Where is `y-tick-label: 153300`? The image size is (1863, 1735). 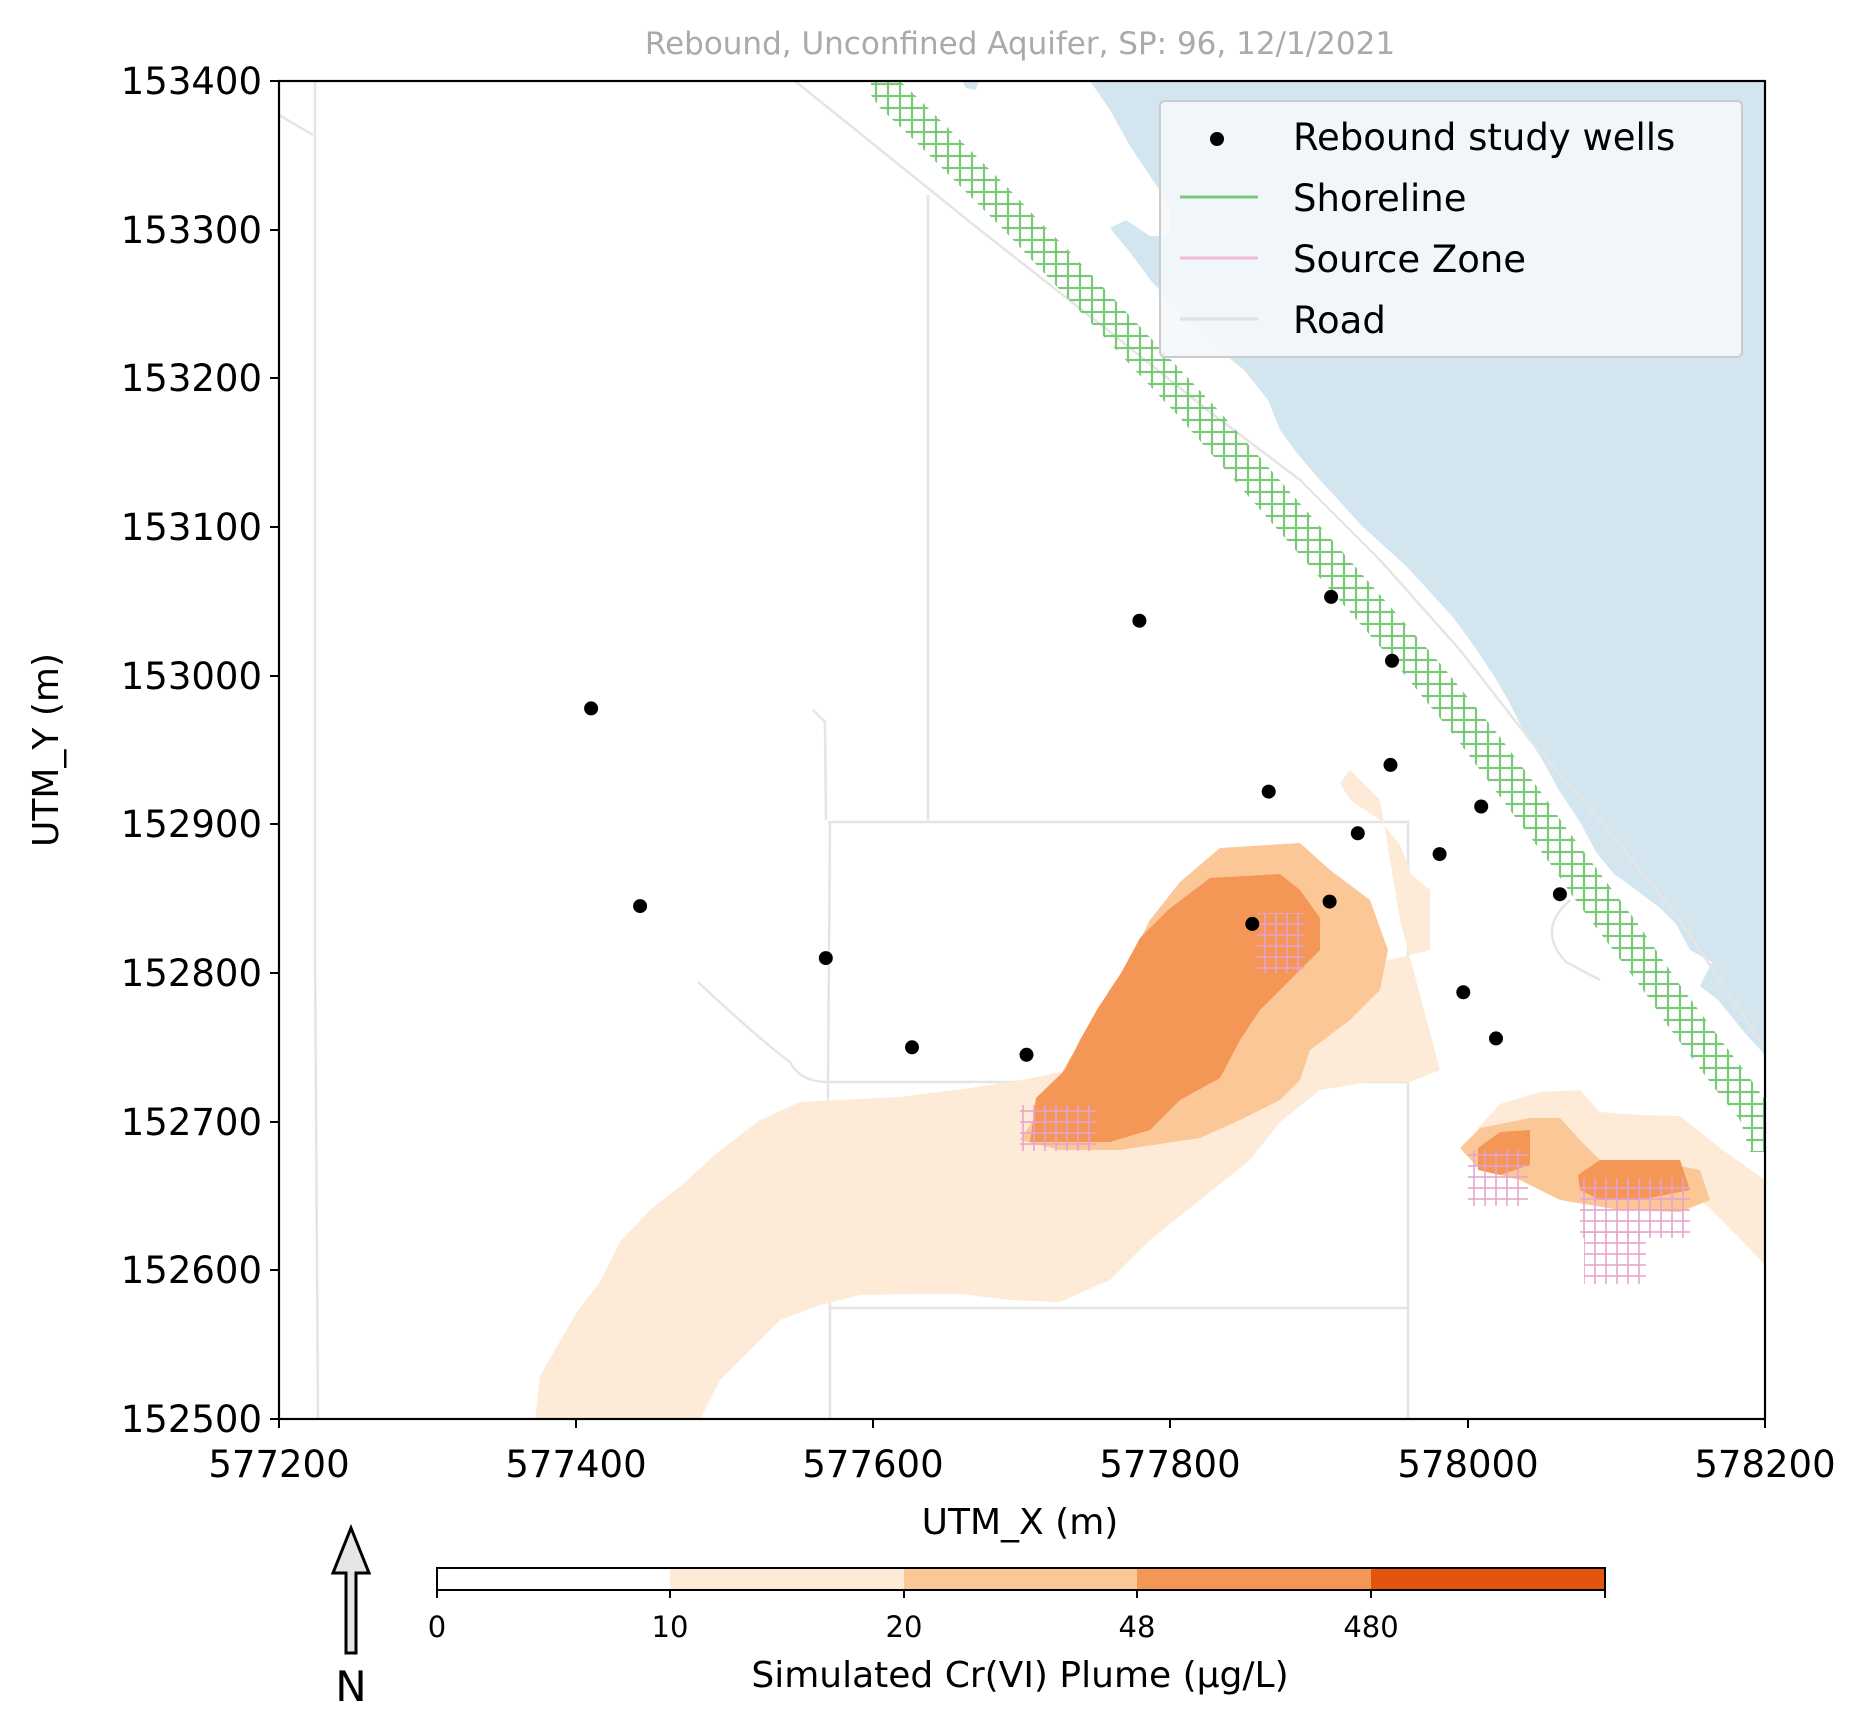
y-tick-label: 153300 is located at coordinates (191, 230).